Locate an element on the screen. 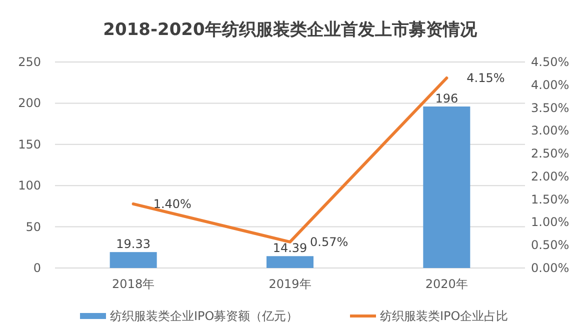  data-label: 0.57% is located at coordinates (329, 241).